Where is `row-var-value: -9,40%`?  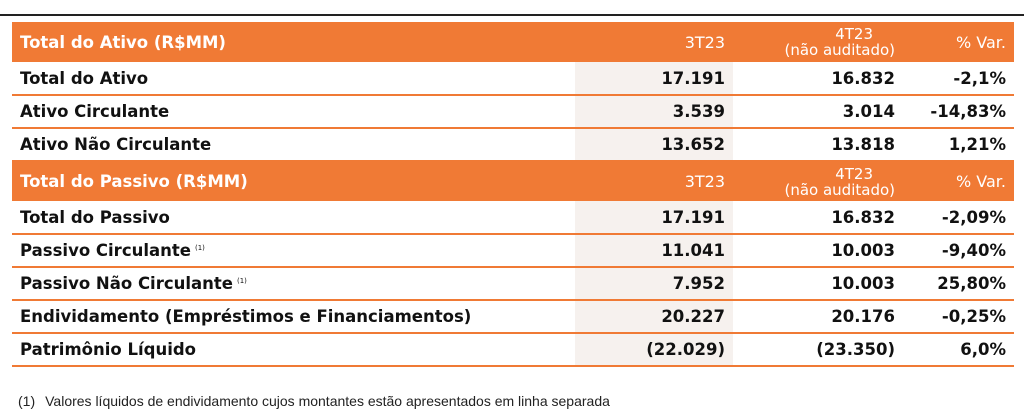 row-var-value: -9,40% is located at coordinates (958, 251).